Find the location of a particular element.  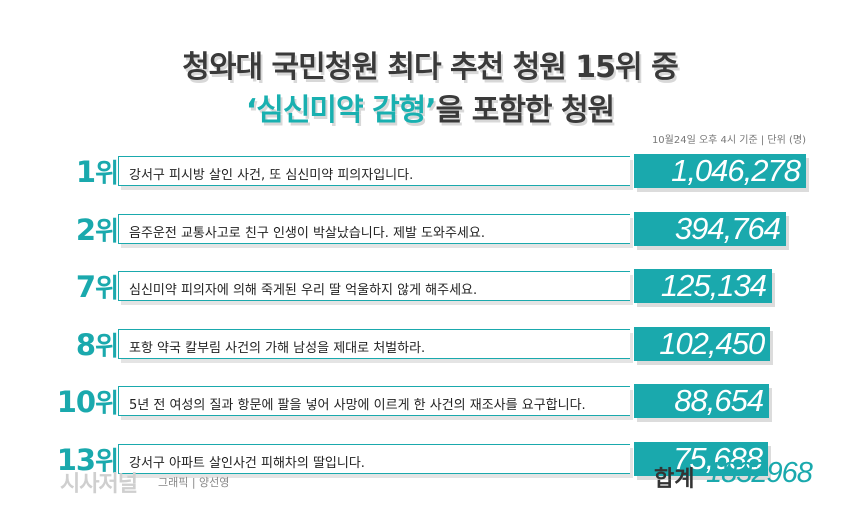

rank-label: 10위 is located at coordinates (85, 401).